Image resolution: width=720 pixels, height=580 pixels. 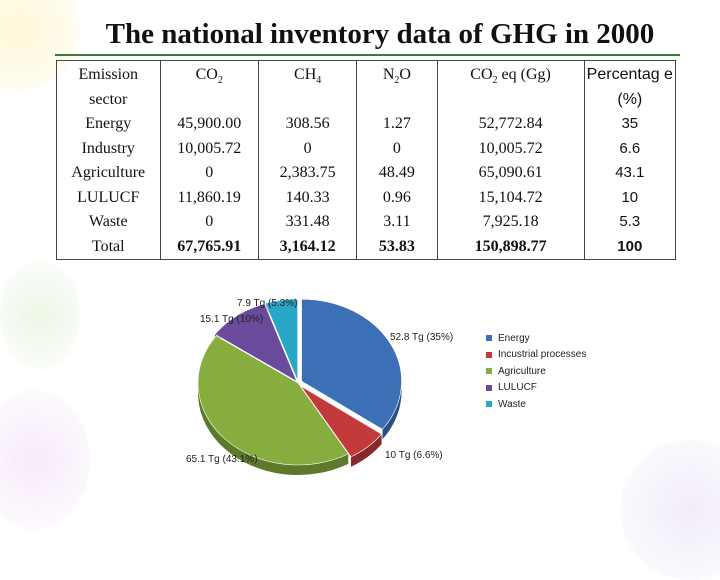 I want to click on legend-label: Waste, so click(x=512, y=404).